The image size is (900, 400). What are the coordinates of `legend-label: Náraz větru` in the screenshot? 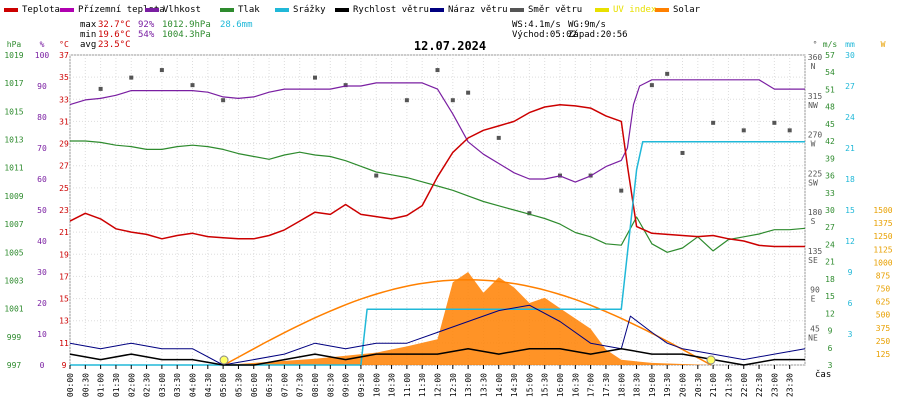 It's located at (478, 10).